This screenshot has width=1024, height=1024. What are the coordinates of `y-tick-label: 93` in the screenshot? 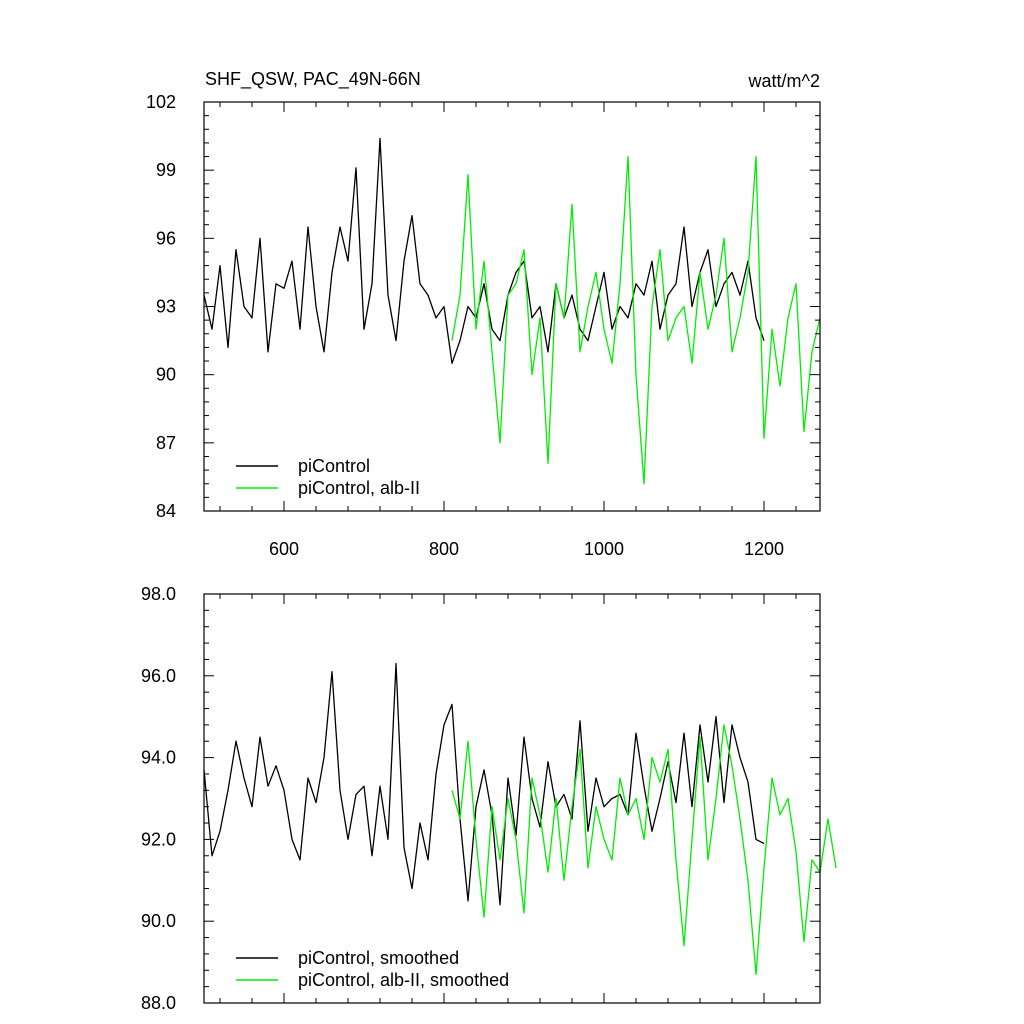 It's located at (166, 307).